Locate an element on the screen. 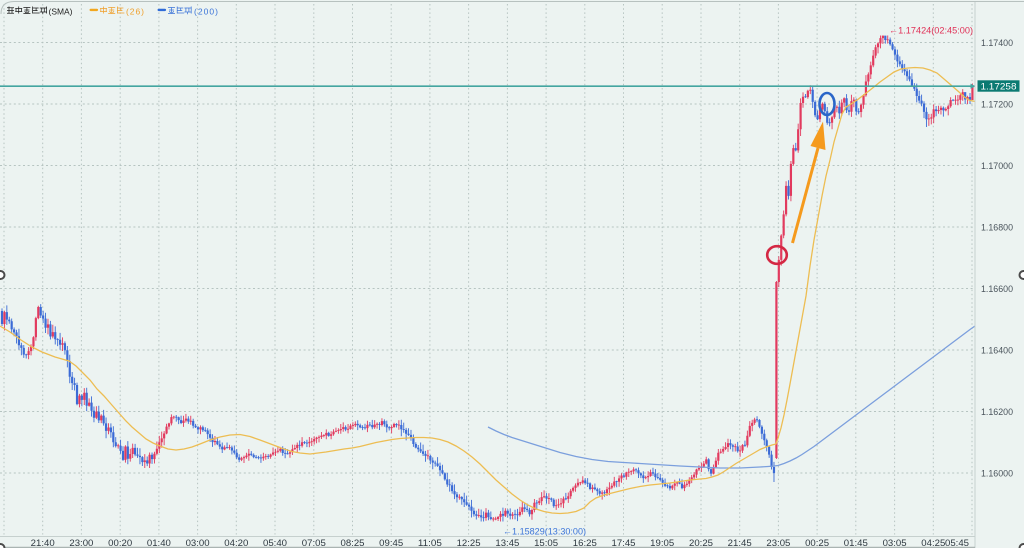 Image resolution: width=1024 pixels, height=553 pixels. svg-text: 11:05 is located at coordinates (430, 543).